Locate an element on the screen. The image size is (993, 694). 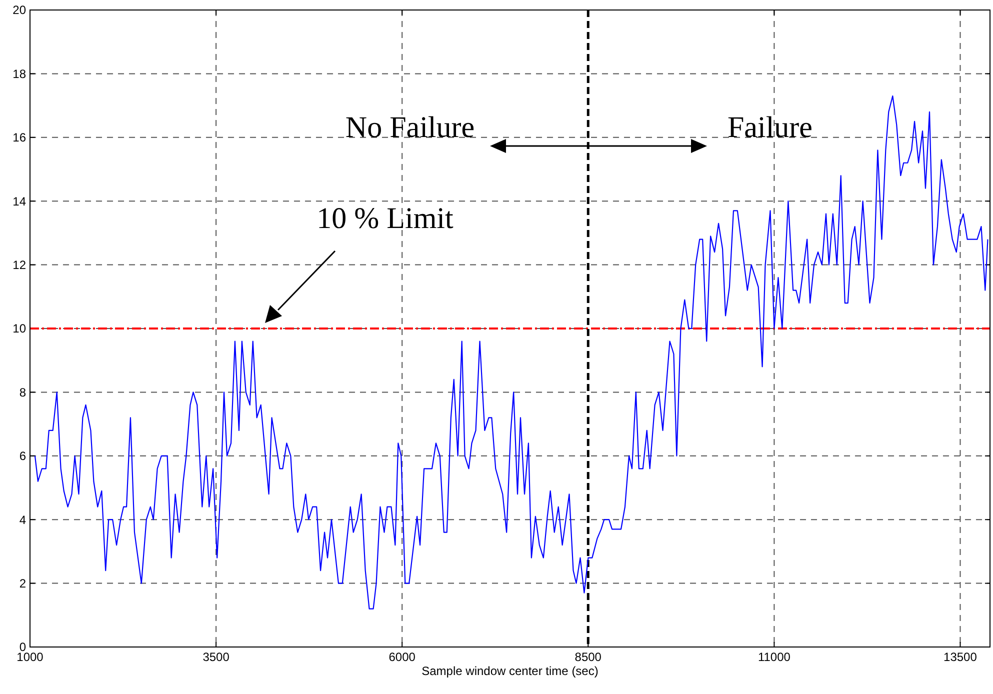
x-tick-label: 3500 is located at coordinates (216, 657).